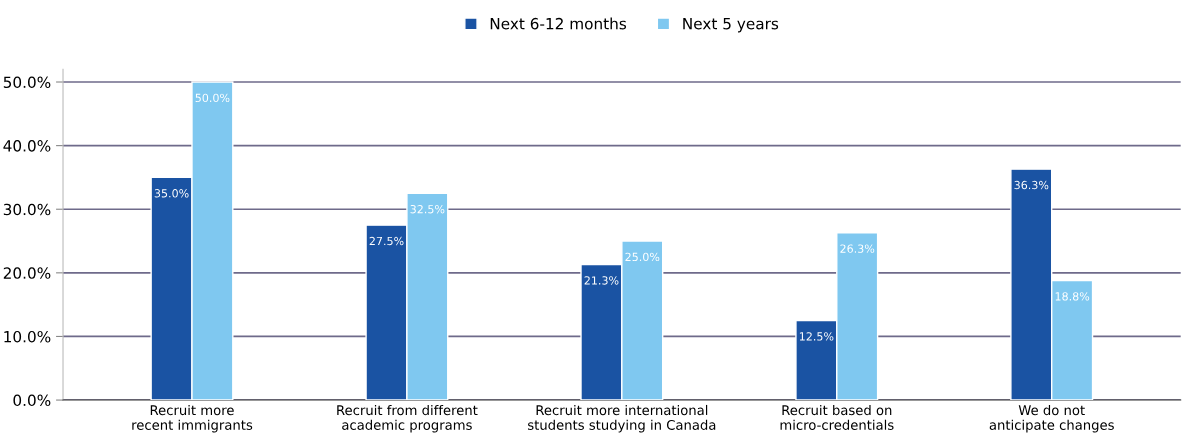 Image resolution: width=1189 pixels, height=447 pixels. I want to click on y-tick-label: 30.0%, so click(27, 209).